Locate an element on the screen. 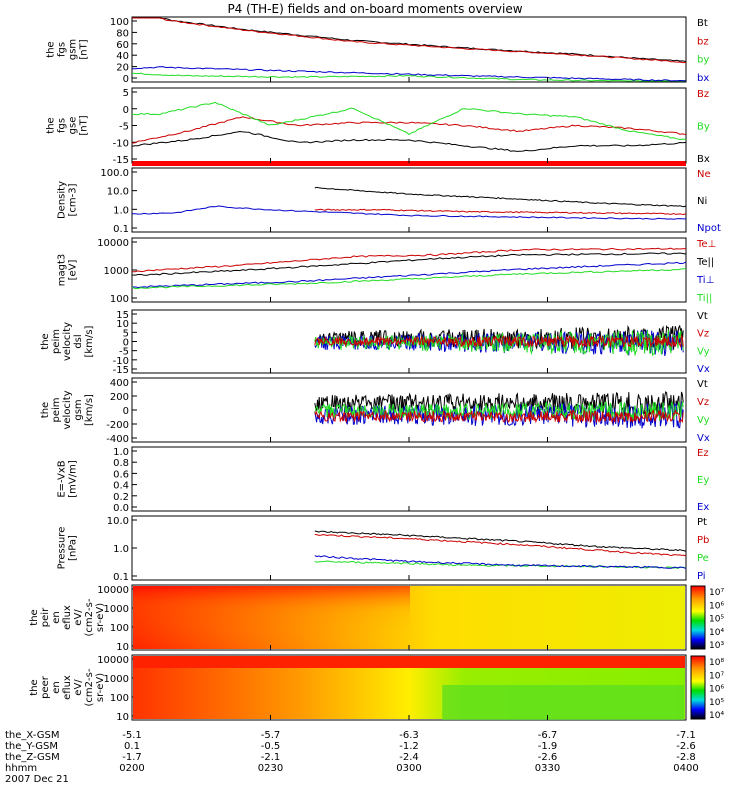  legend-bdsl-Bz: Bz is located at coordinates (703, 94).